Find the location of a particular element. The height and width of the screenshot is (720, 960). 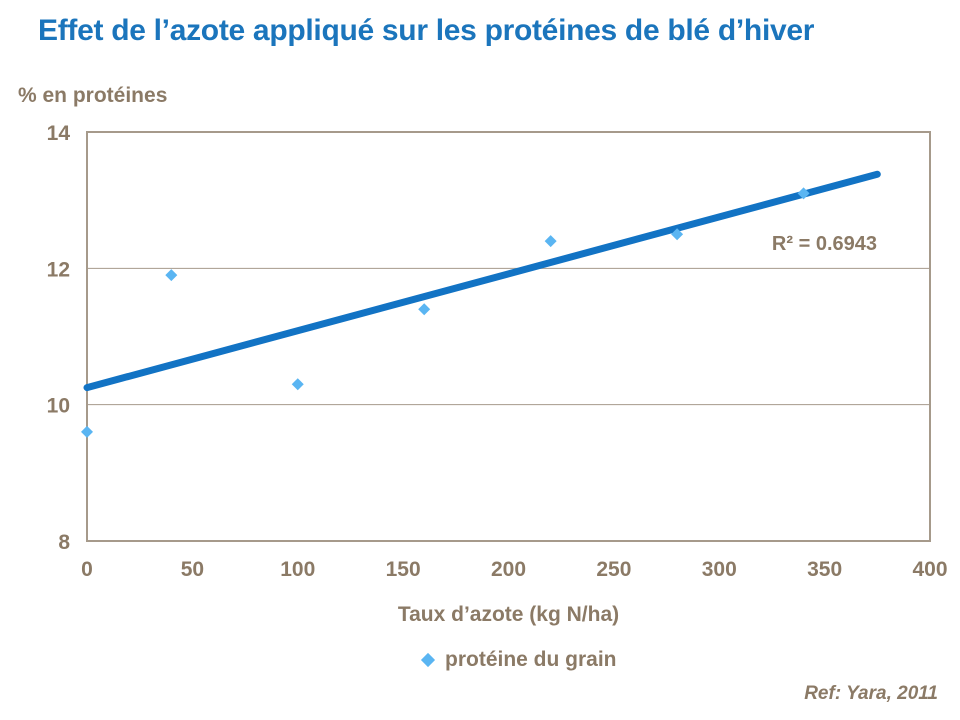

x-axis-title: Taux d’azote (kg N/ha) is located at coordinates (508, 614).